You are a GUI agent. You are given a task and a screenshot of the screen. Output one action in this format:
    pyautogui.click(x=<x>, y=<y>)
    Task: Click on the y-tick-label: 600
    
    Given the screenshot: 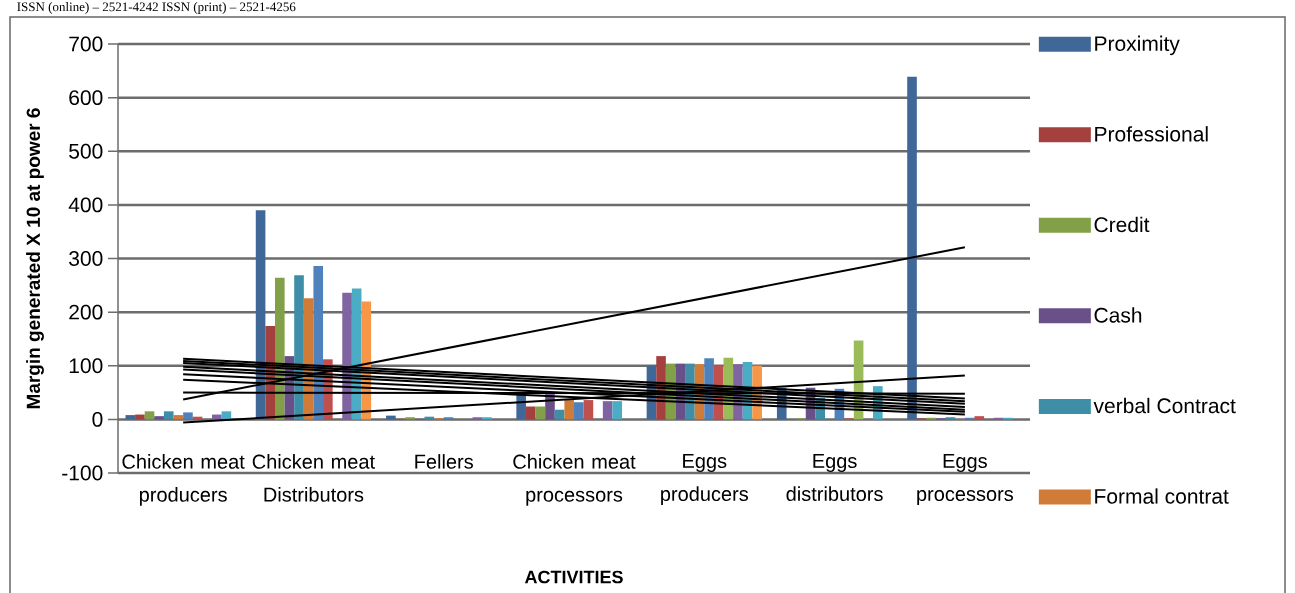 What is the action you would take?
    pyautogui.click(x=86, y=98)
    